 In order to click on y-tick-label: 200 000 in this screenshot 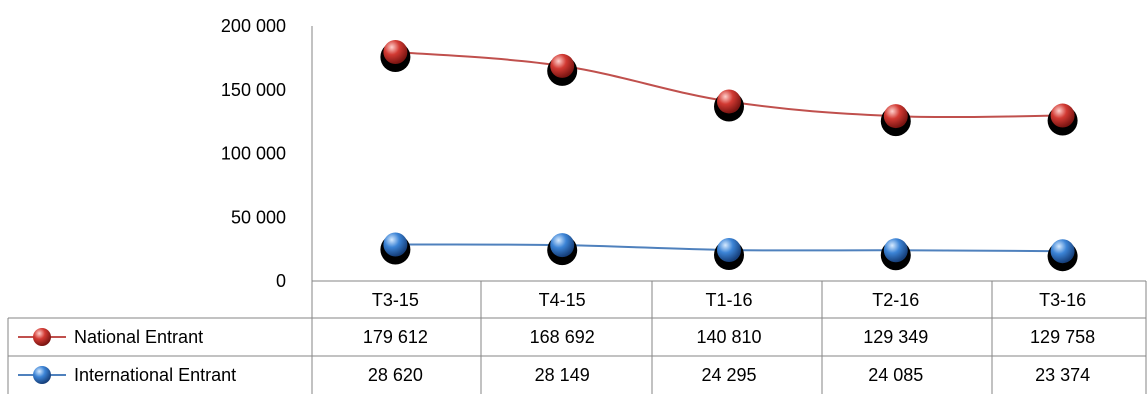, I will do `click(253, 26)`.